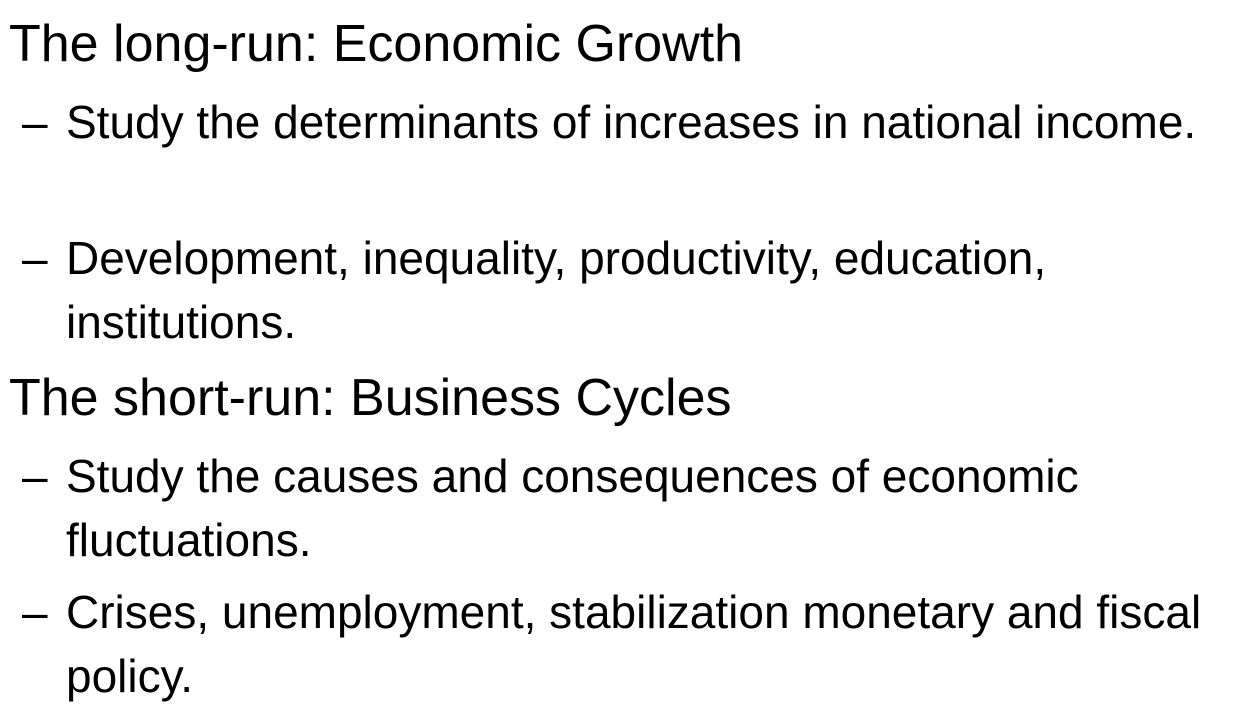 The height and width of the screenshot is (722, 1238). I want to click on section-heading-long-run: The long-run: Economic Growth, so click(376, 44).